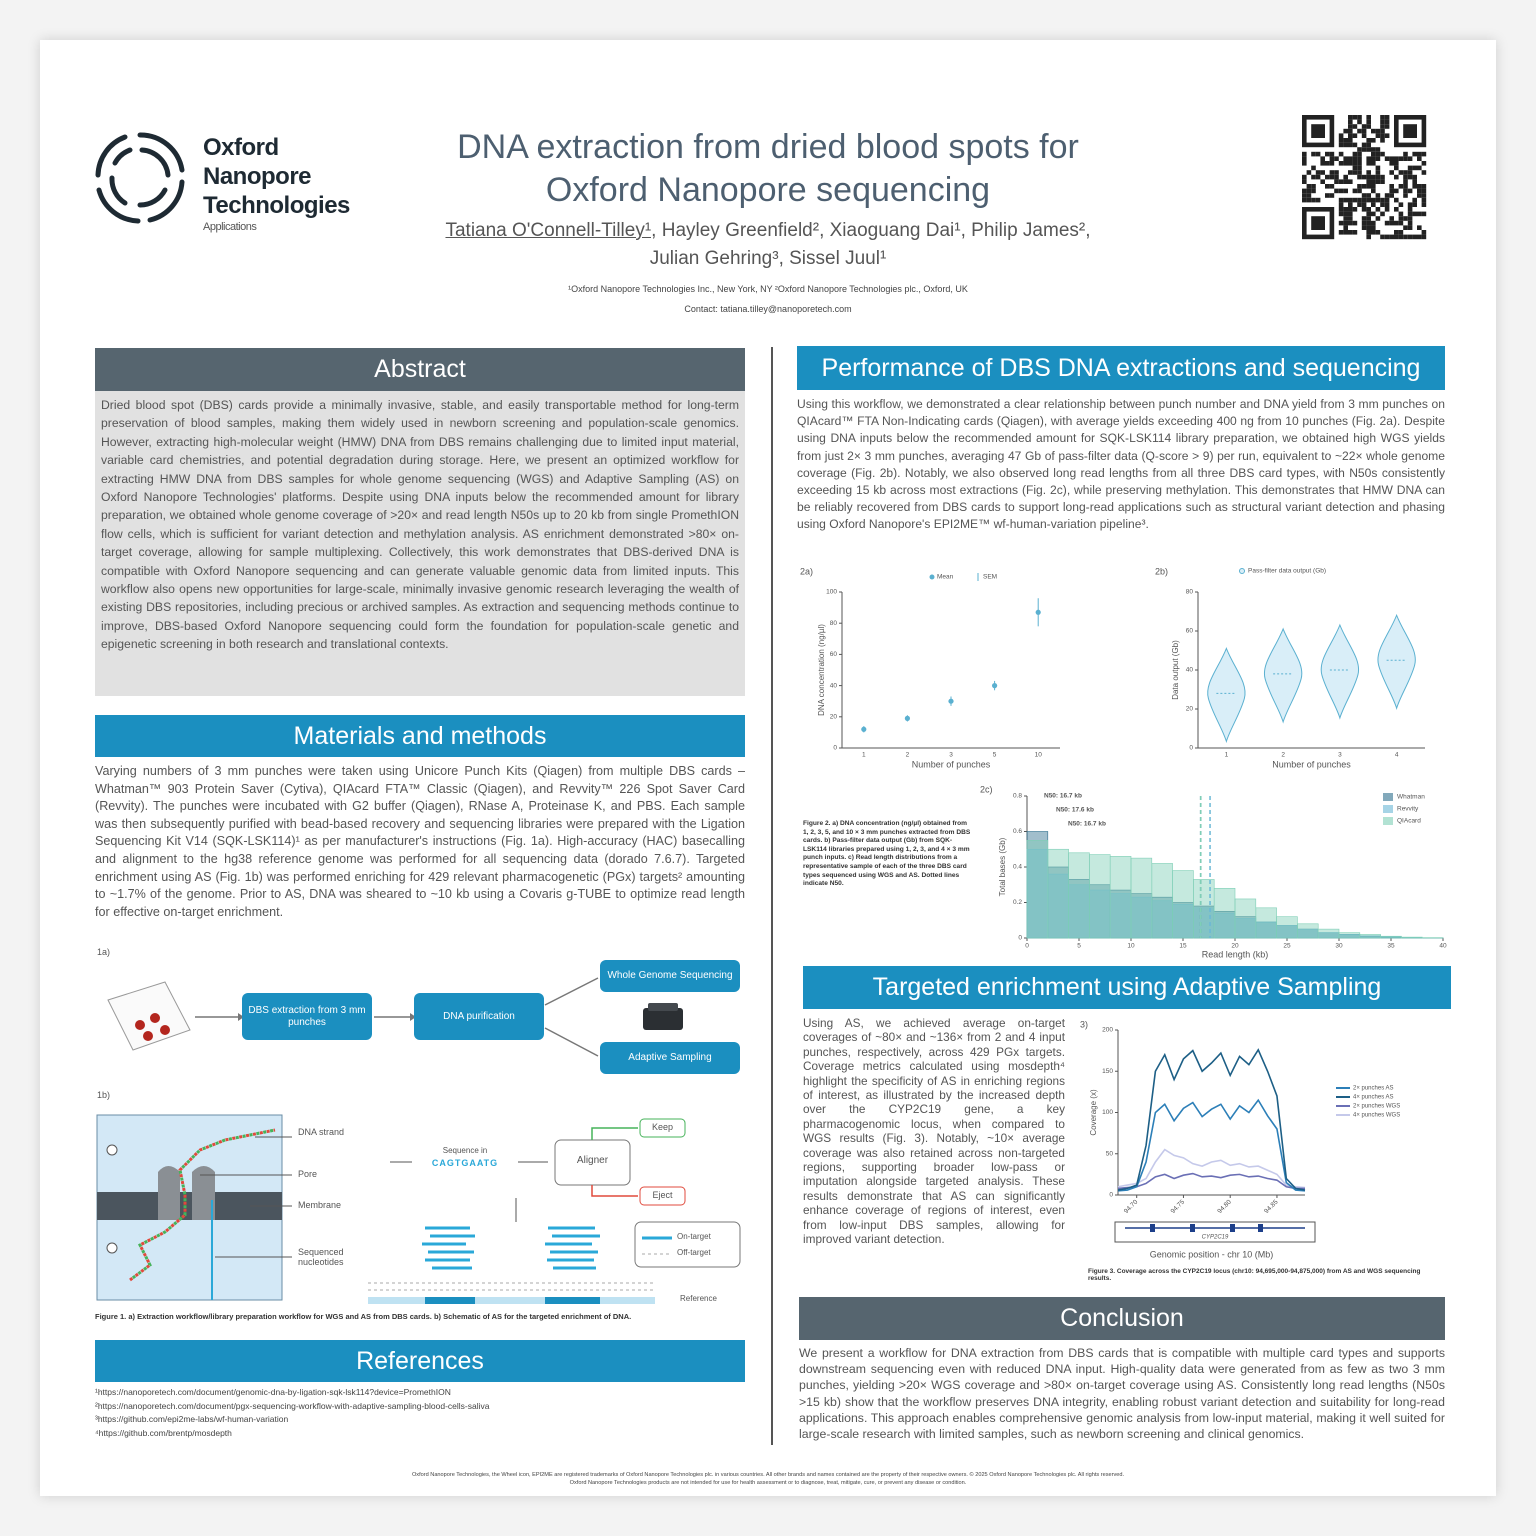 This screenshot has width=1536, height=1536. What do you see at coordinates (1190, 670) in the screenshot?
I see `y-tick-label: 40` at bounding box center [1190, 670].